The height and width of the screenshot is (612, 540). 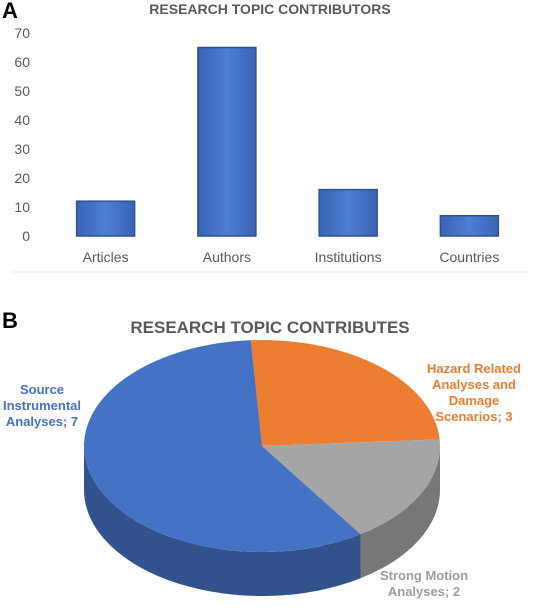 What do you see at coordinates (270, 9) in the screenshot?
I see `bar-chart-title: RESEARCH TOPIC CONTRIBUTORS` at bounding box center [270, 9].